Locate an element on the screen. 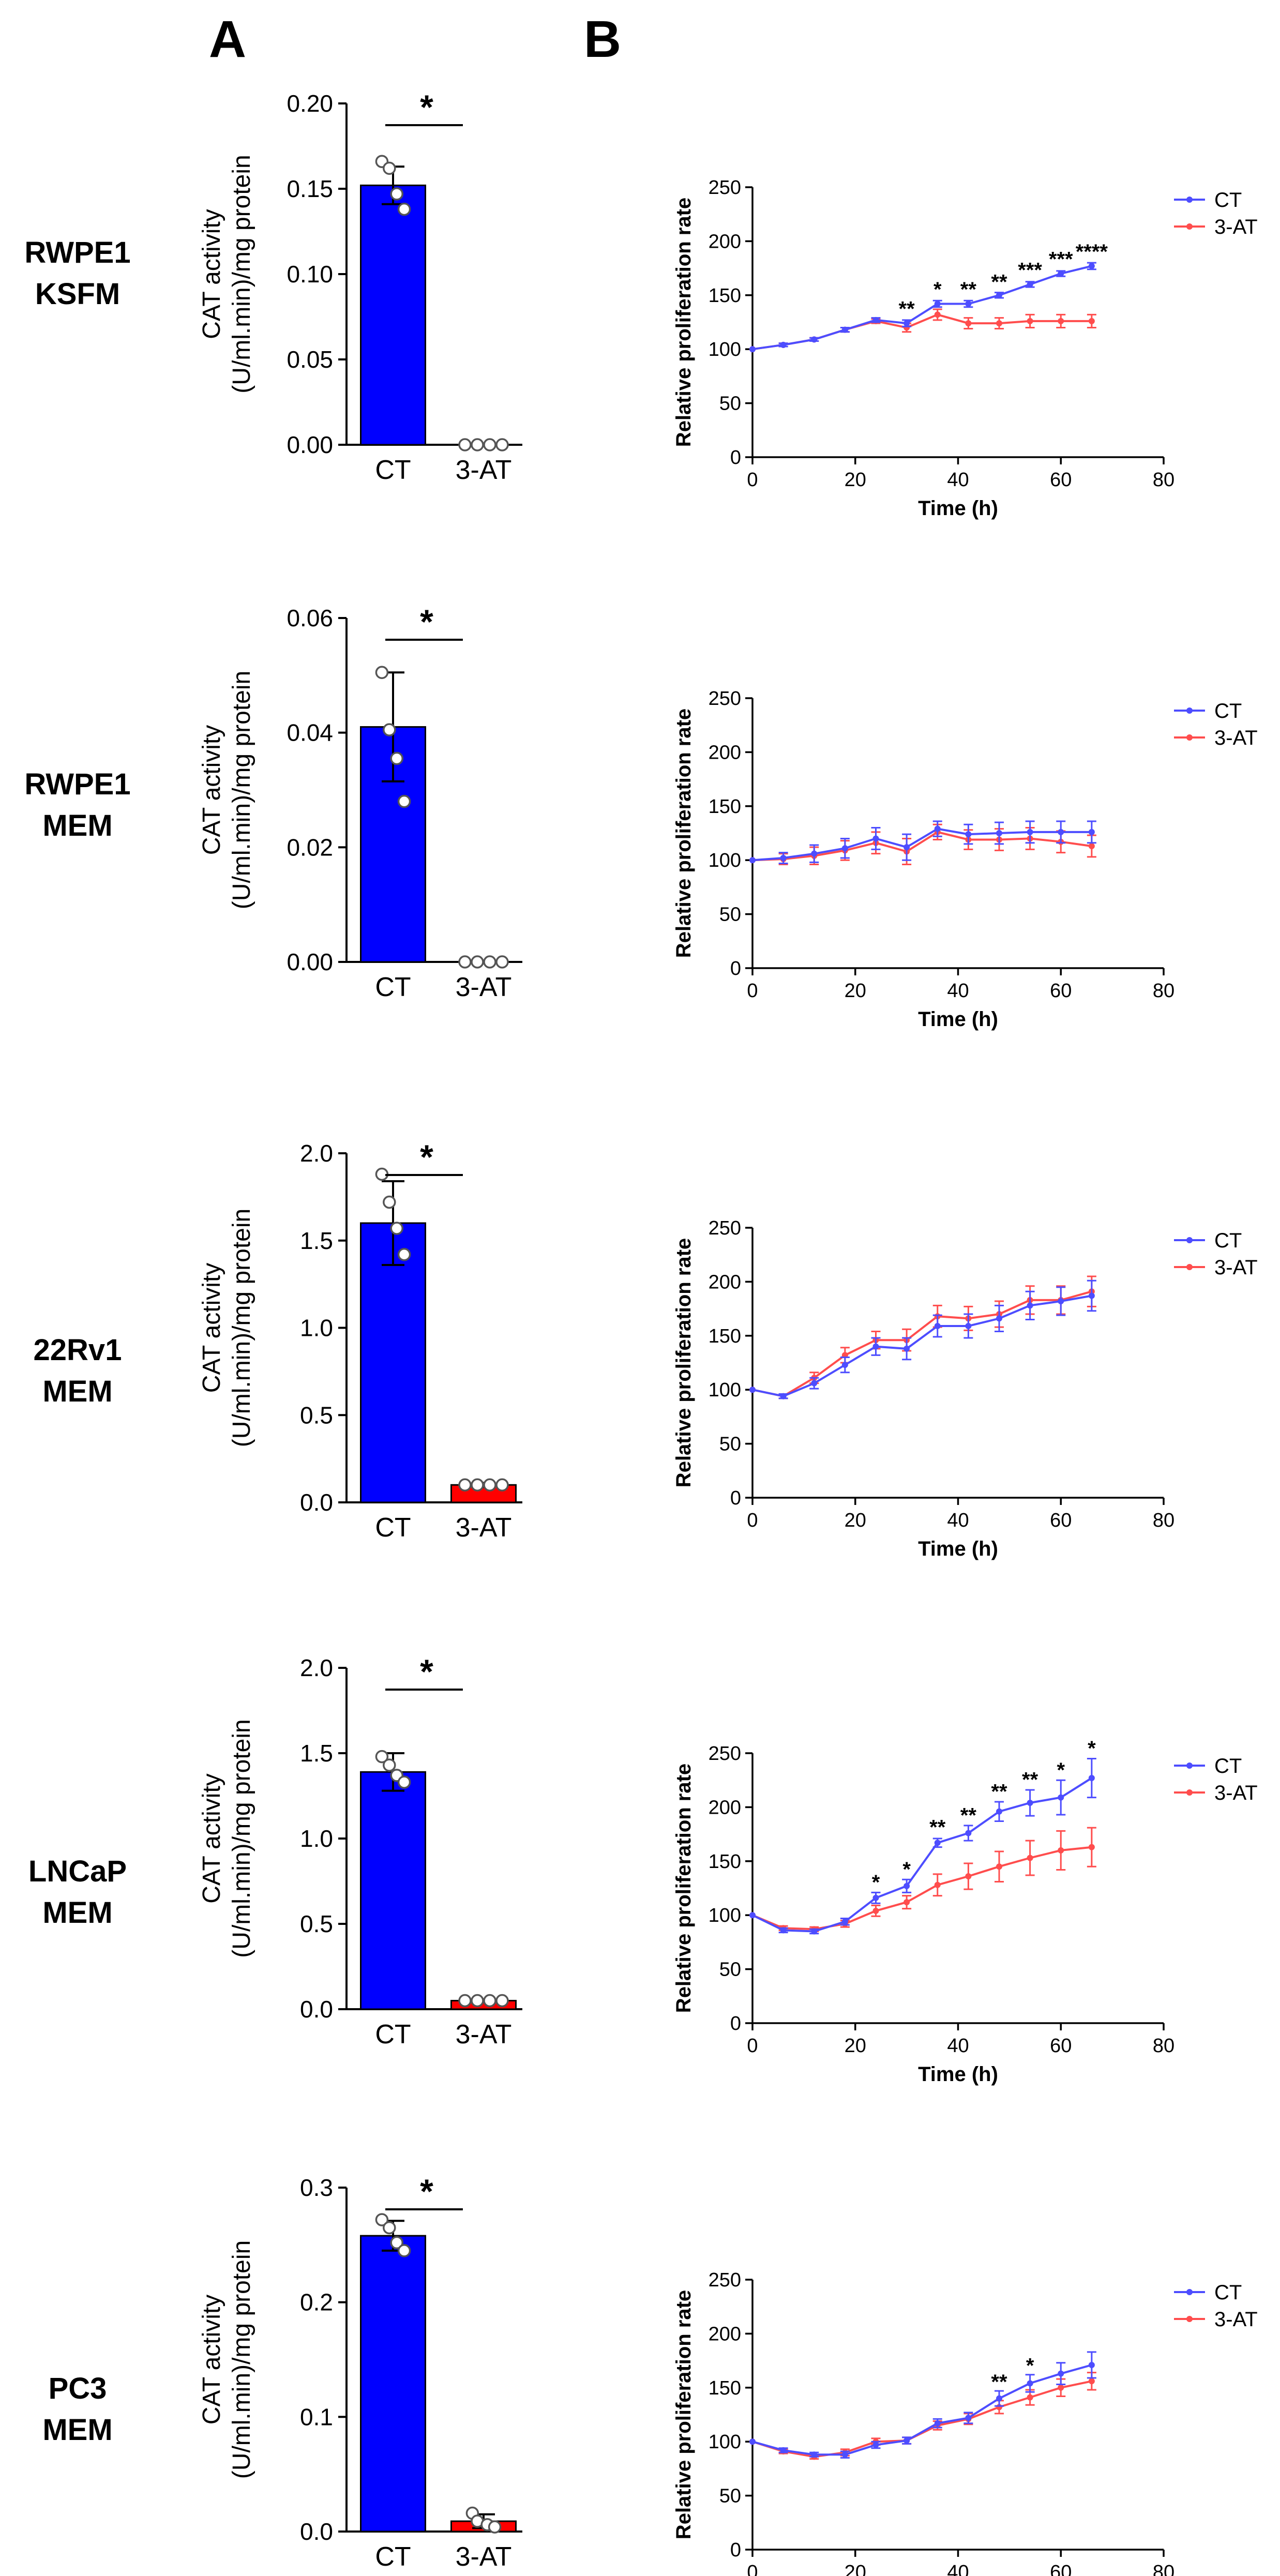 The width and height of the screenshot is (1280, 2576). y-tick-label: 0.00 is located at coordinates (310, 444).